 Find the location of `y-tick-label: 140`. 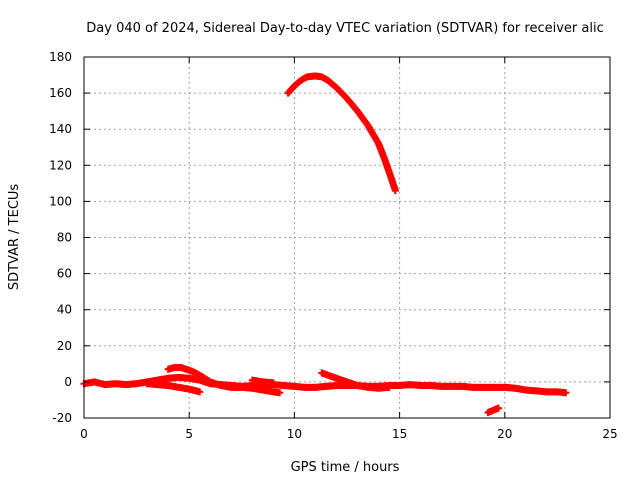

y-tick-label: 140 is located at coordinates (60, 129).